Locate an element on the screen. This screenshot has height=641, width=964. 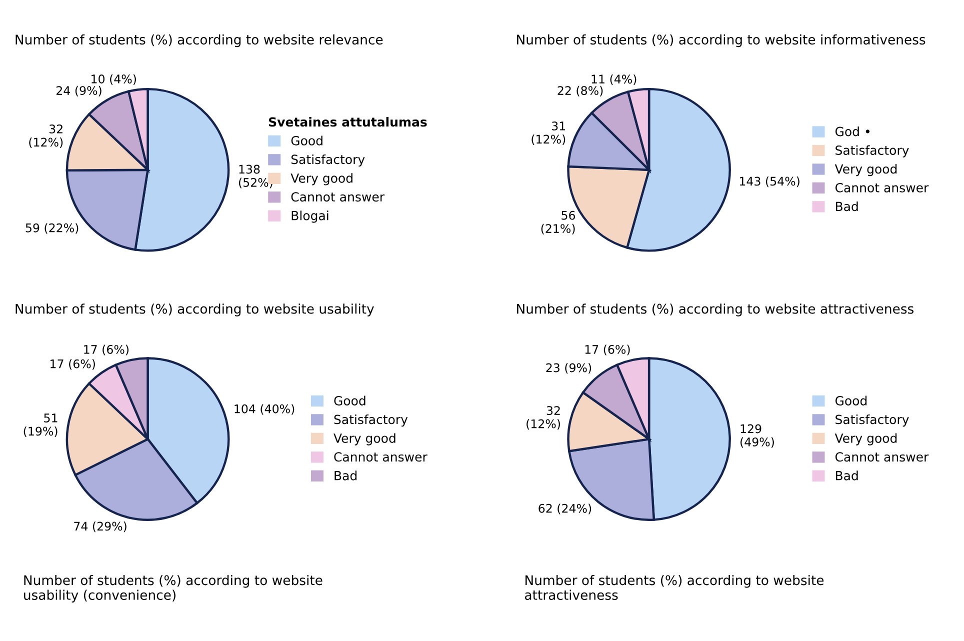
text: Number of students (%) according to website attractiveness is located at coordinates (674, 587).